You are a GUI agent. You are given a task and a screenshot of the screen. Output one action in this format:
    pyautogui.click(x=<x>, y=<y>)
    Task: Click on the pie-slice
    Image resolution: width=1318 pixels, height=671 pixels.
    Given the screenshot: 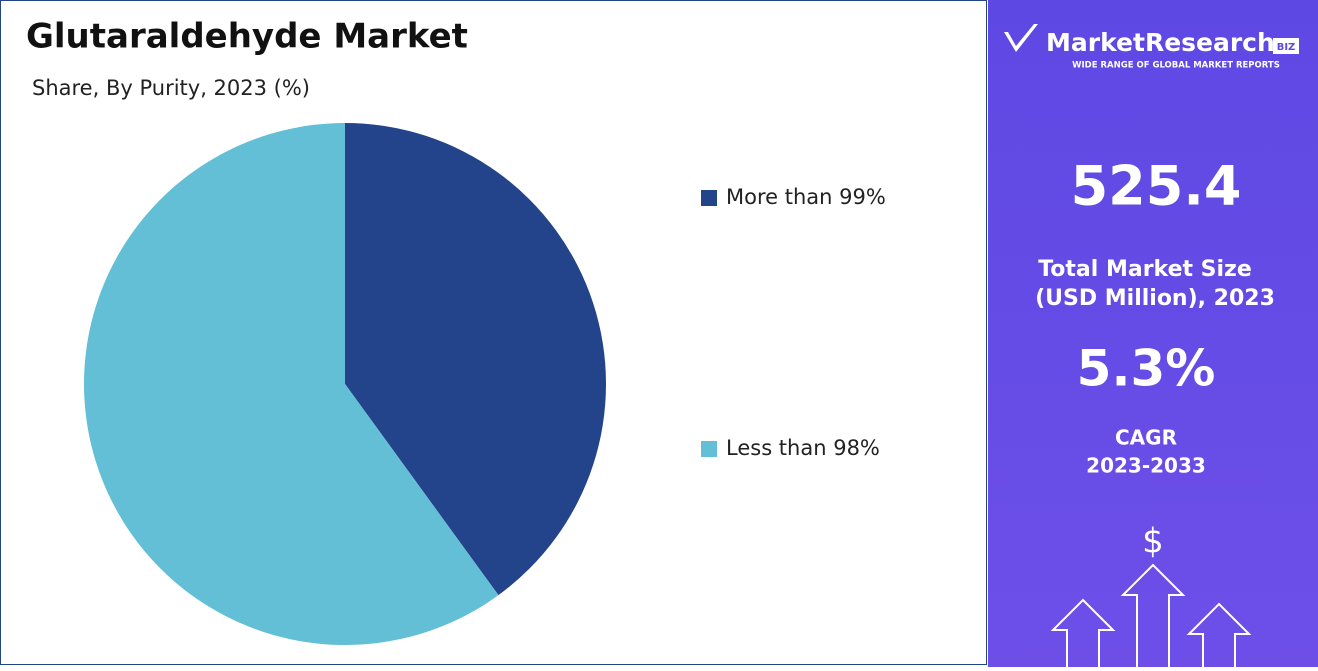 What is the action you would take?
    pyautogui.click(x=475, y=359)
    